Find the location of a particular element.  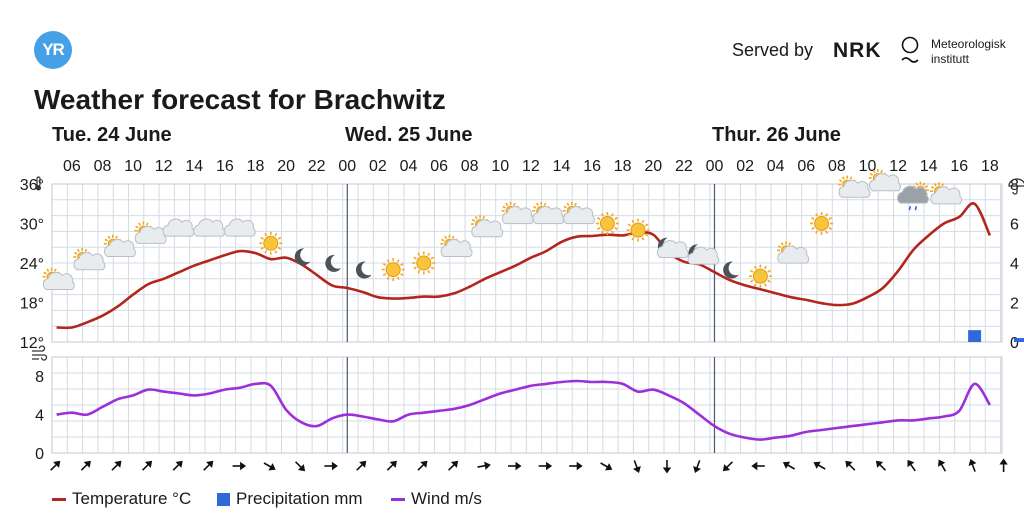

wind-tick-label: 0 is located at coordinates (39, 454).